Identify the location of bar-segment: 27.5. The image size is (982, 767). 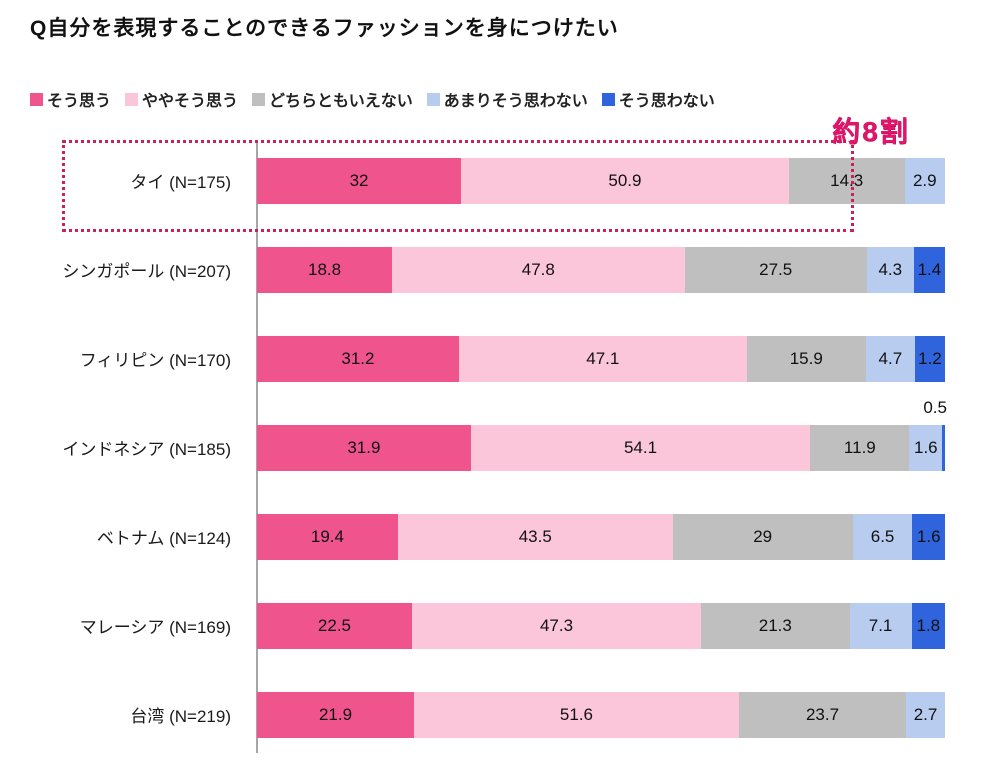
(775, 269).